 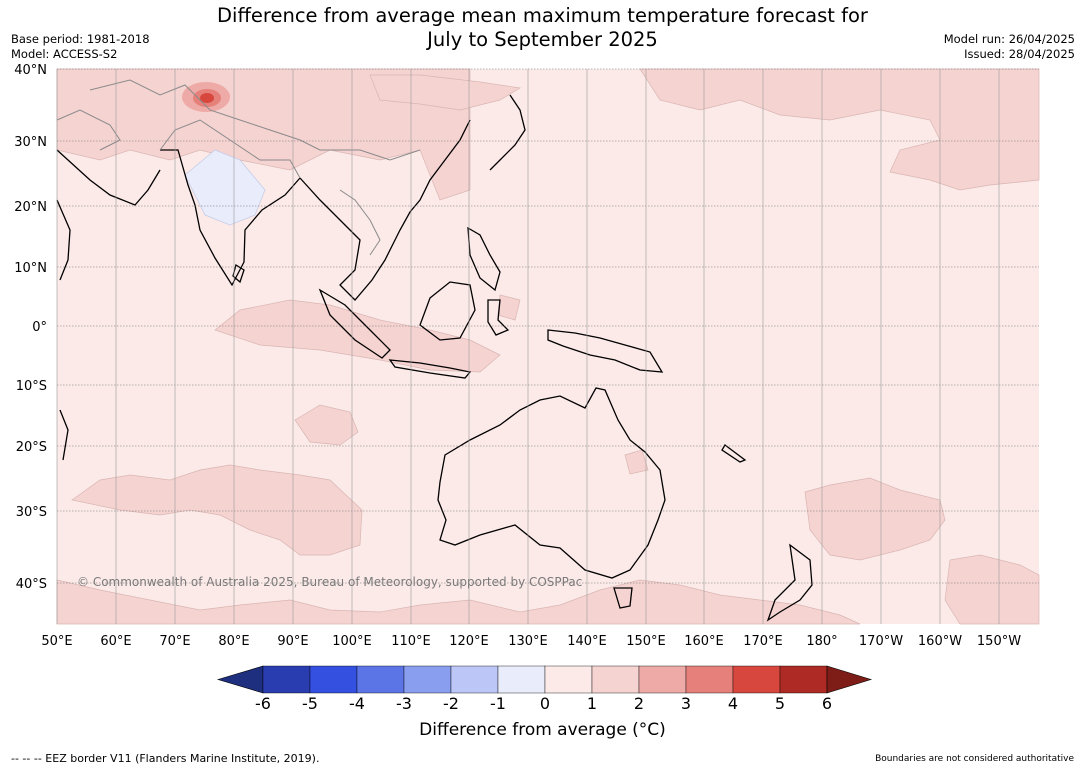 What do you see at coordinates (255, 120) in the screenshot?
I see `border-central-asia` at bounding box center [255, 120].